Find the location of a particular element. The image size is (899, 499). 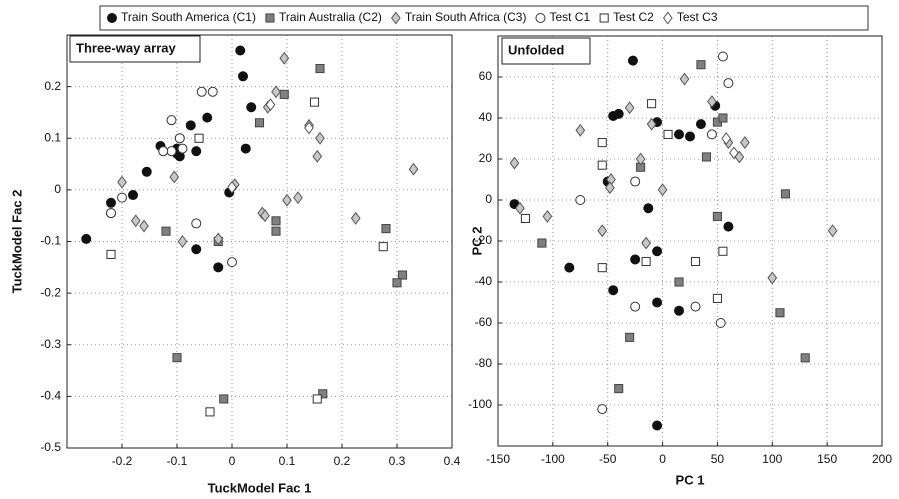

y-tick-label: 0 is located at coordinates (488, 199).